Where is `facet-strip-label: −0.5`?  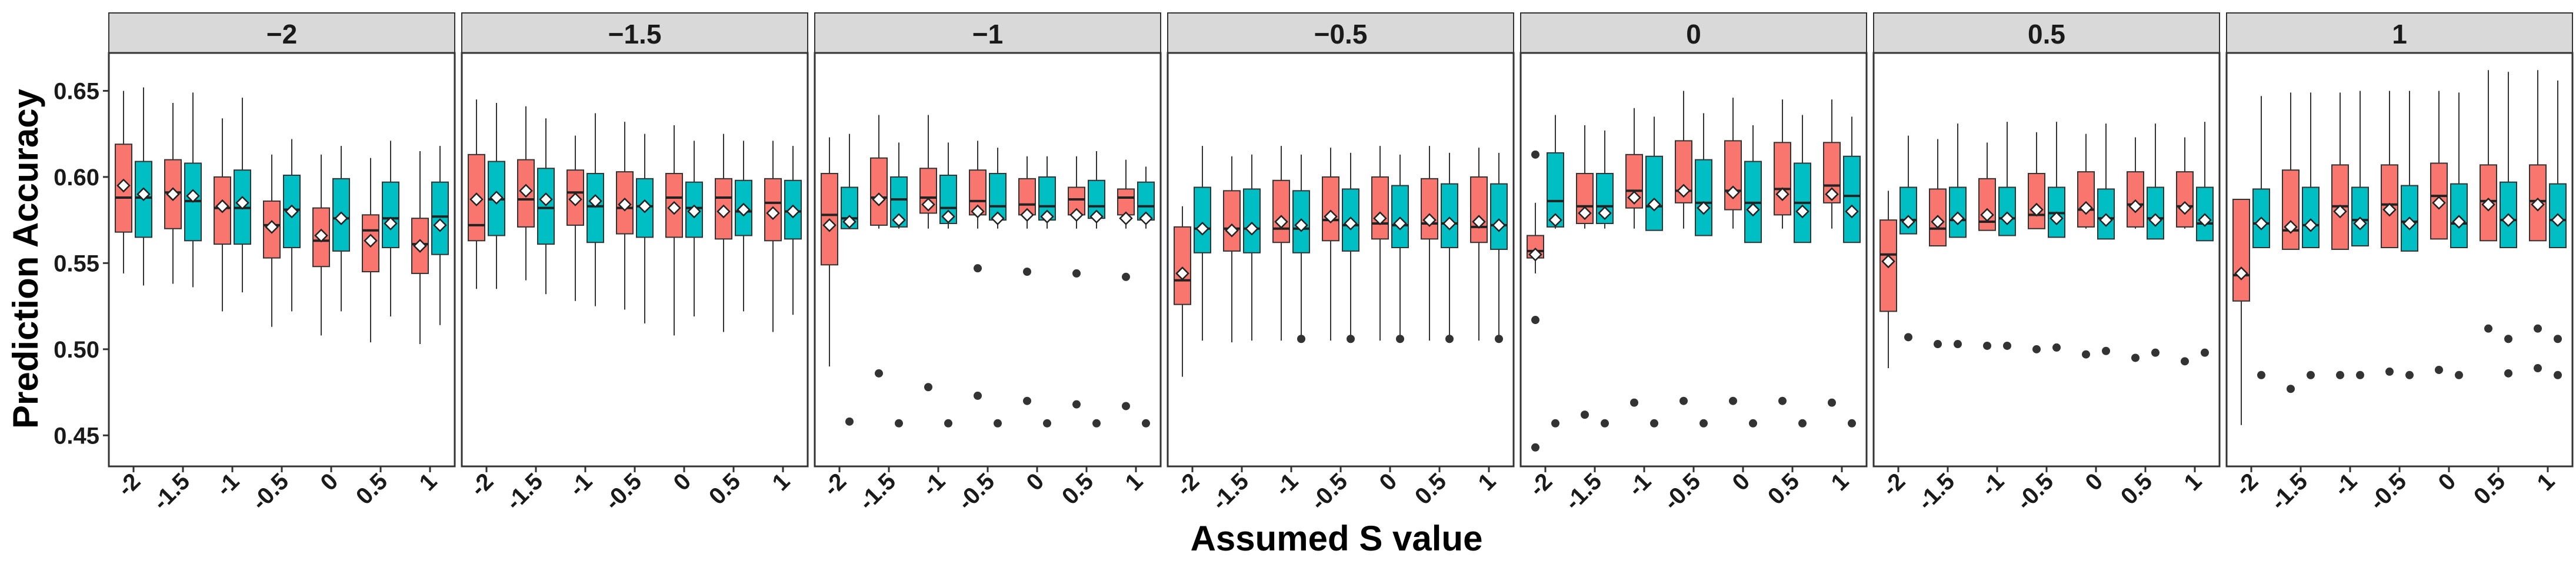
facet-strip-label: −0.5 is located at coordinates (1341, 34).